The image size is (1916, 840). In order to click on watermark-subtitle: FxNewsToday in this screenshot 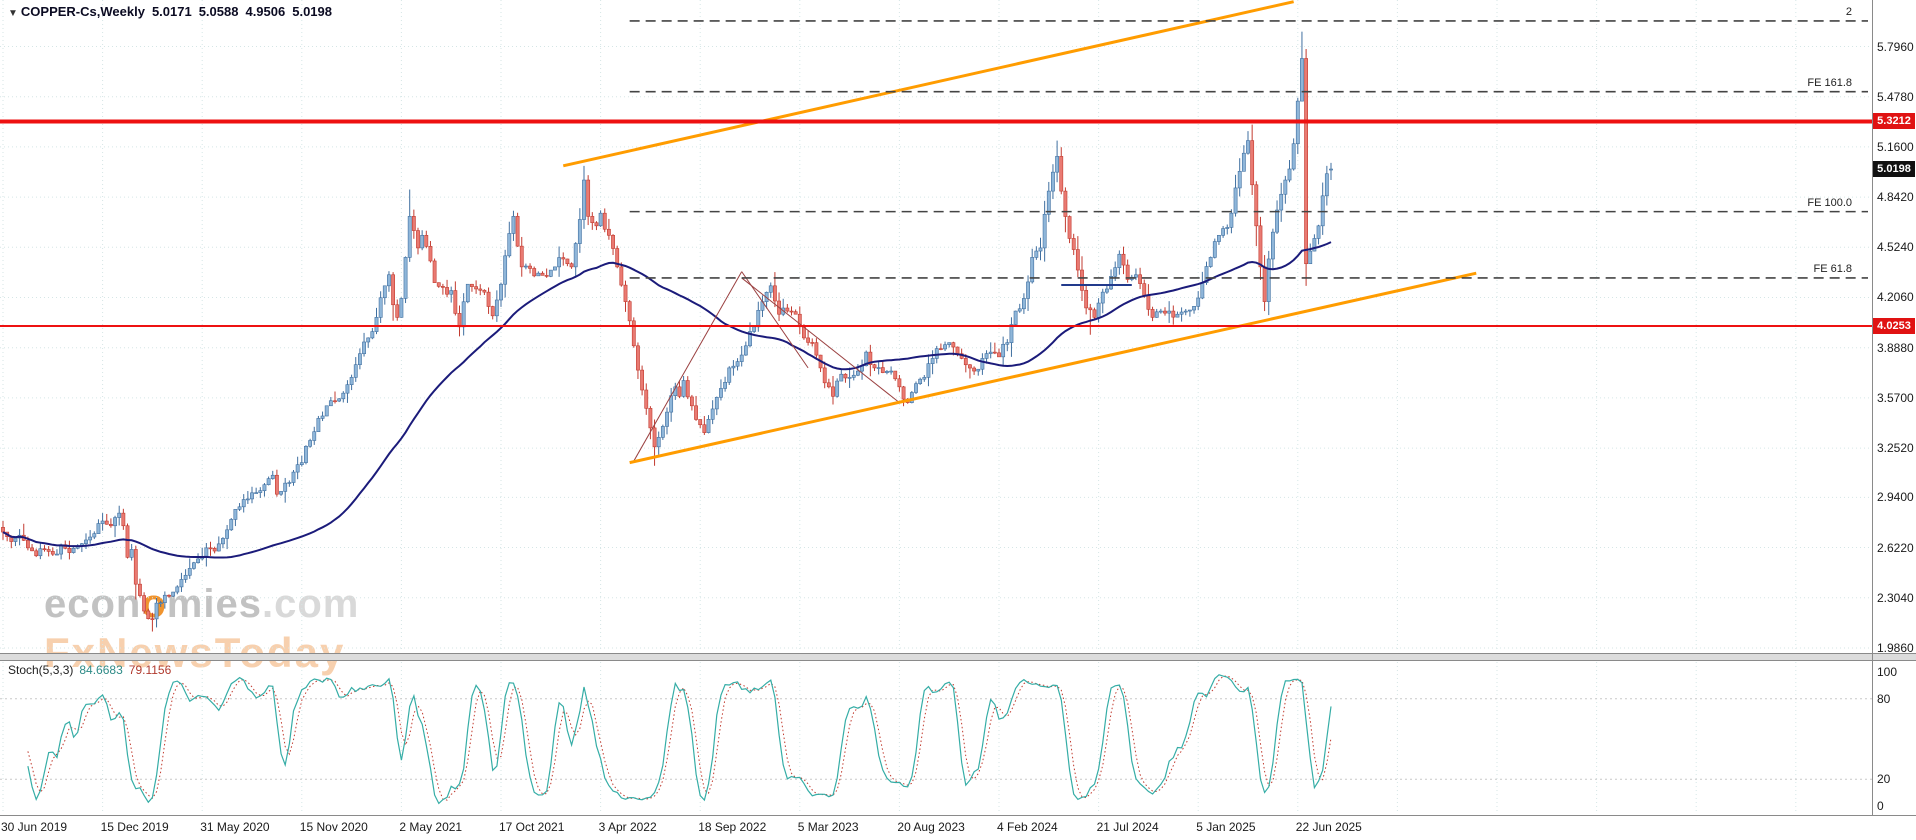, I will do `click(195, 652)`.